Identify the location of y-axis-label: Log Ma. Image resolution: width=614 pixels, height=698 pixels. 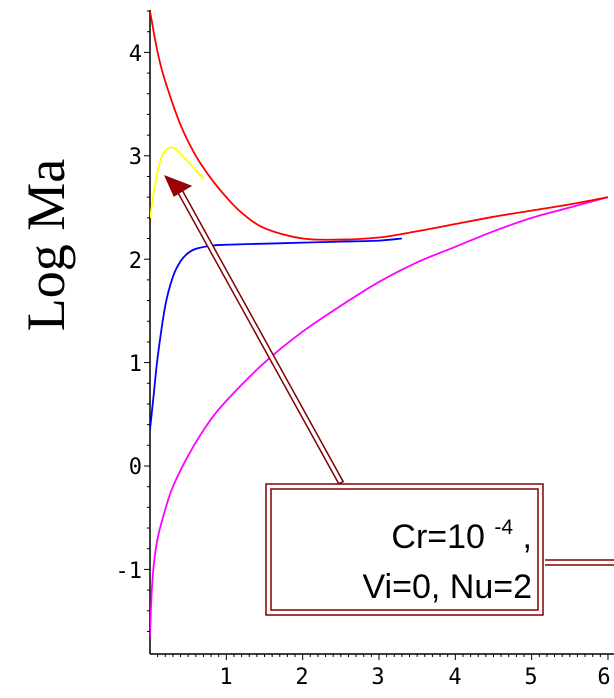
(46, 245).